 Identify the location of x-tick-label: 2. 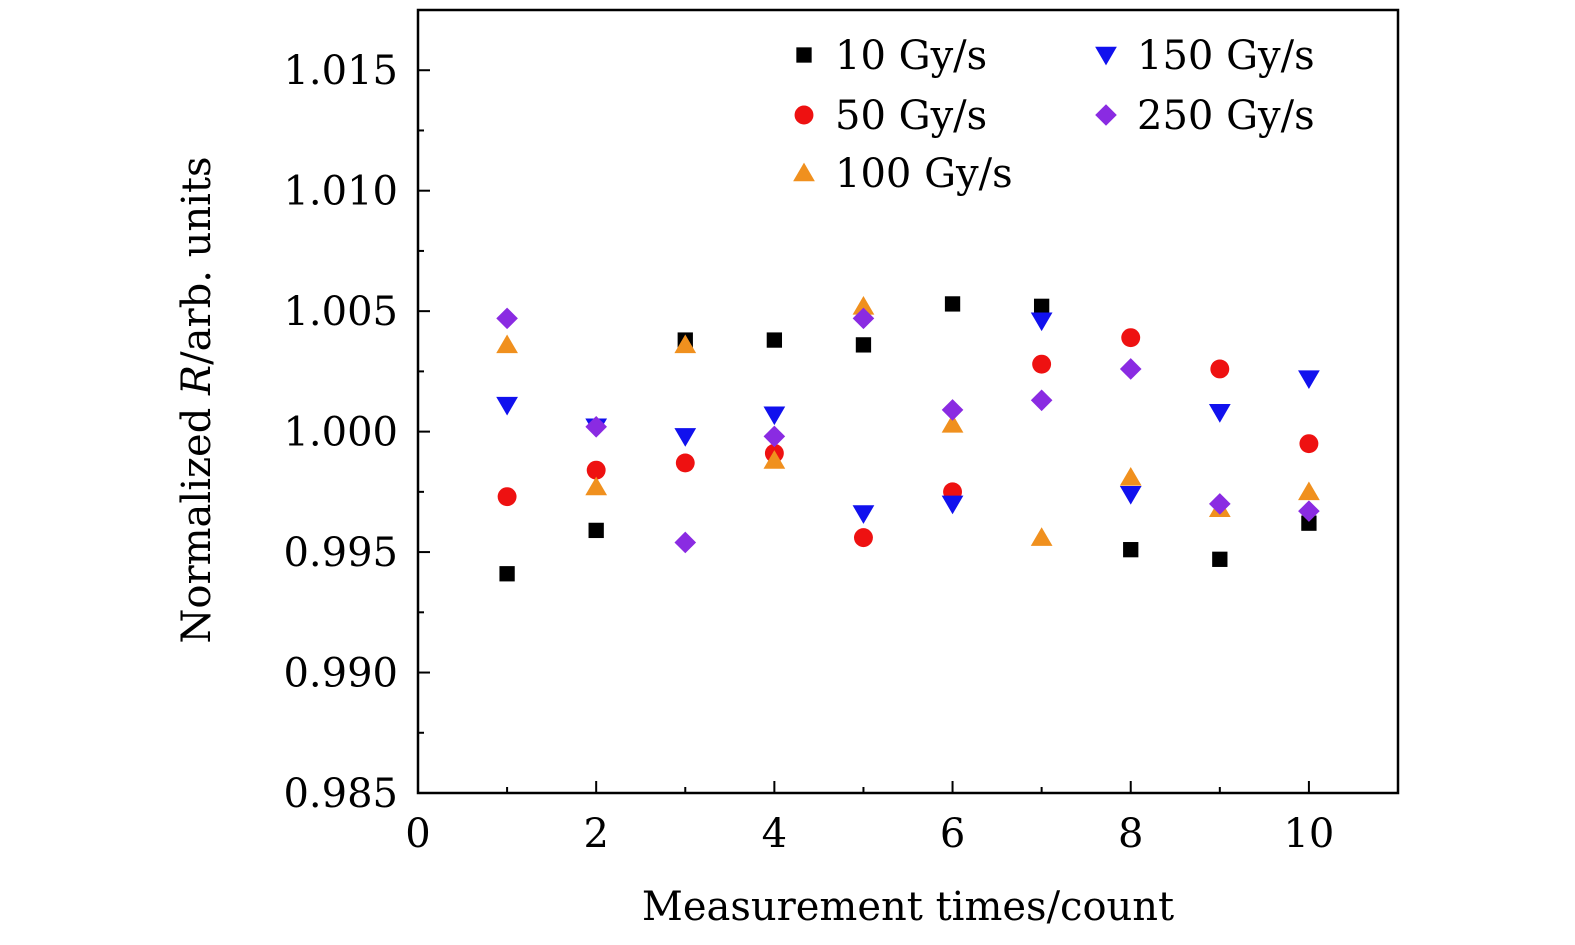
(595, 834).